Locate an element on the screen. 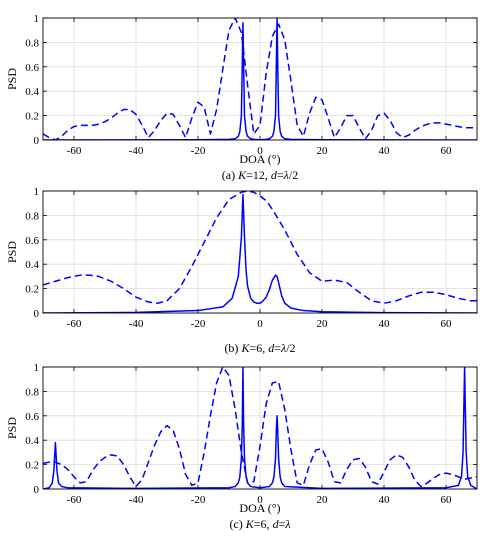  panel-caption: (a) K=12, d=λ/2 is located at coordinates (260, 175).